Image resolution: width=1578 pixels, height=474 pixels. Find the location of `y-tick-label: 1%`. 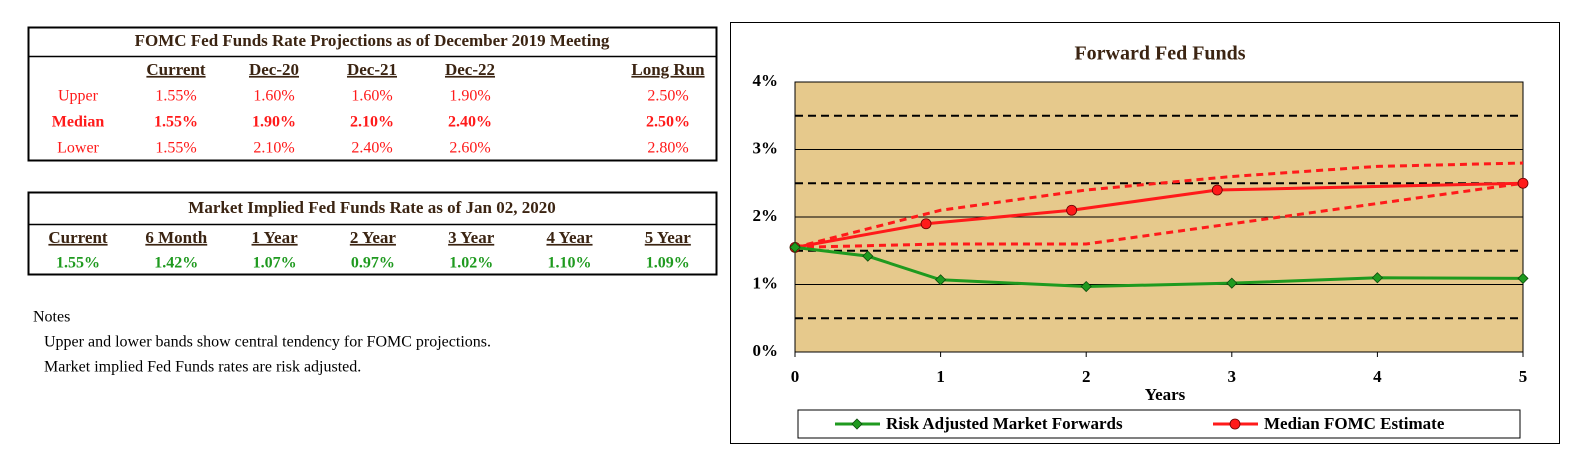

y-tick-label: 1% is located at coordinates (766, 282).